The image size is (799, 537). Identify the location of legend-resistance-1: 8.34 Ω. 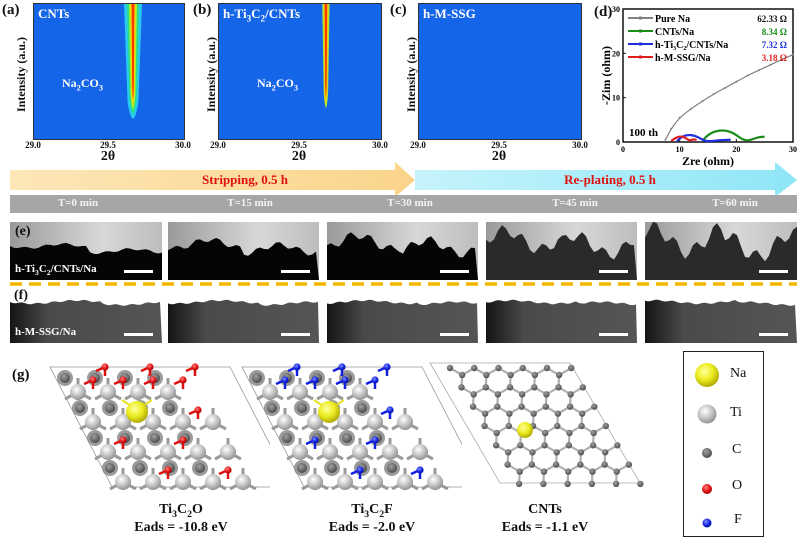
(774, 32).